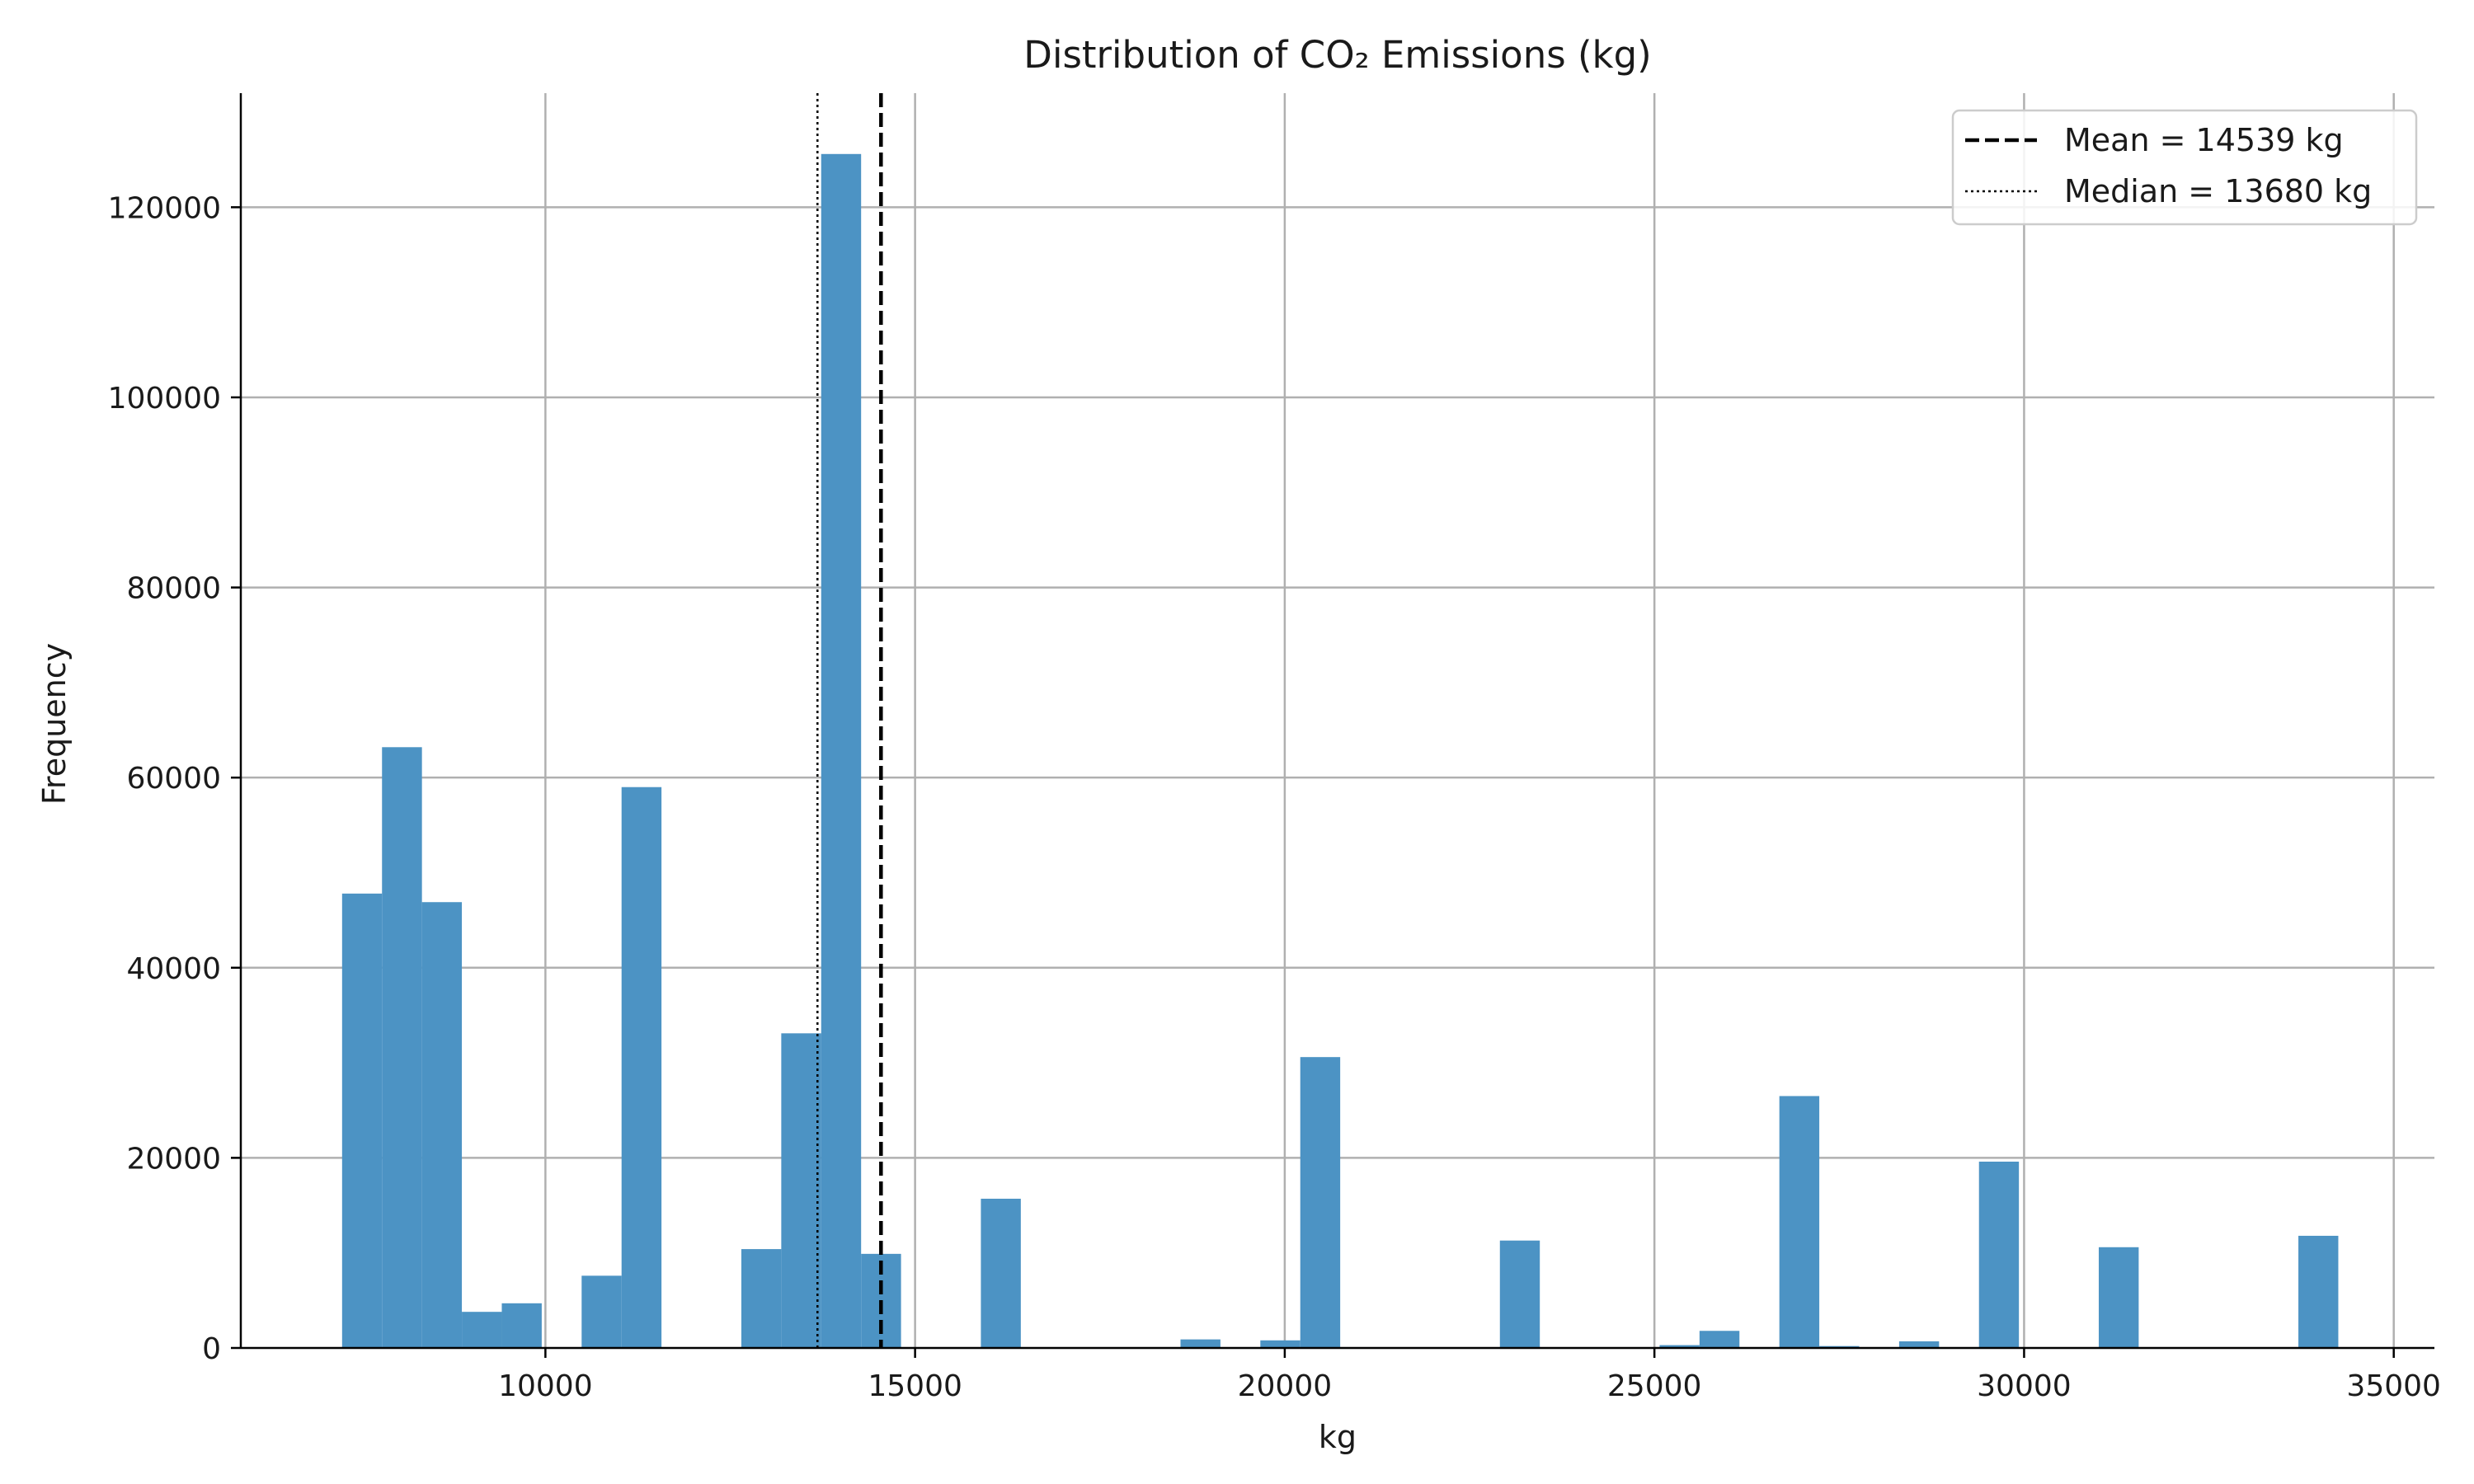 Image resolution: width=2474 pixels, height=1484 pixels. Describe the element at coordinates (173, 969) in the screenshot. I see `y-tick-label: 40000` at that location.